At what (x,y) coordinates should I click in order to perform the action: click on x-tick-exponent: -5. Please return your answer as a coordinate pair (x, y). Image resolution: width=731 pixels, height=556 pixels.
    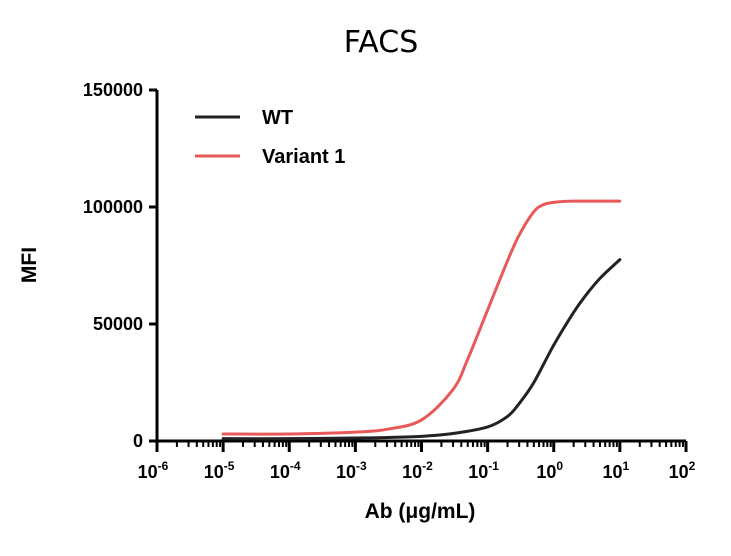
    Looking at the image, I should click on (229, 466).